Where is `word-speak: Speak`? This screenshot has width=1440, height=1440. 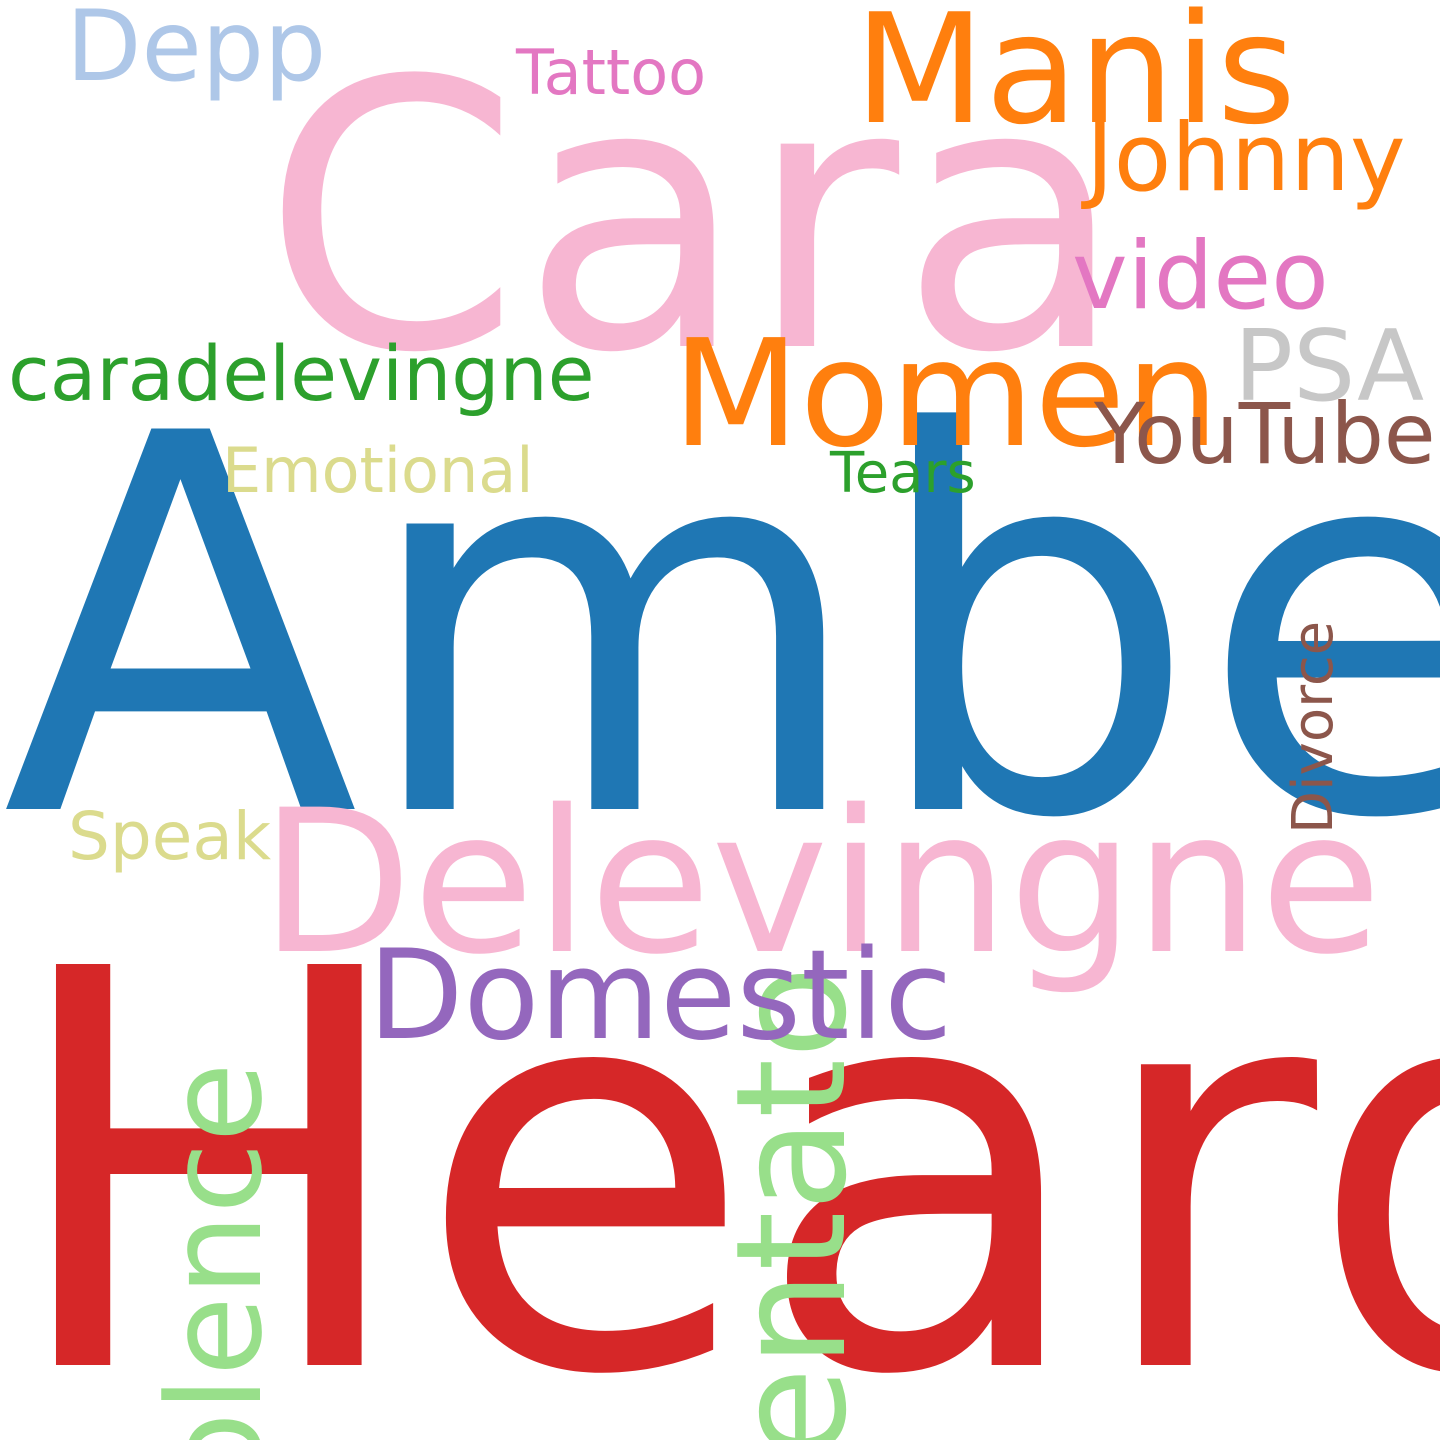 word-speak: Speak is located at coordinates (170, 836).